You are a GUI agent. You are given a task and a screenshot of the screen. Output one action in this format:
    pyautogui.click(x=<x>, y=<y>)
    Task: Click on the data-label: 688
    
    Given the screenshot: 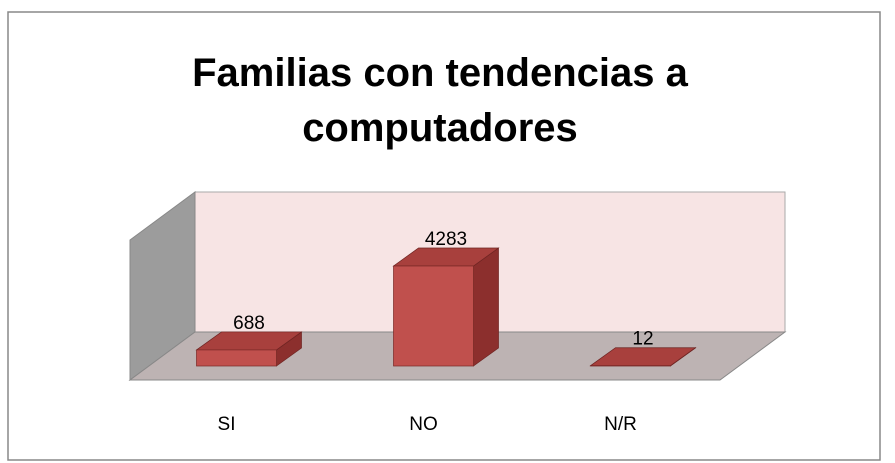 What is the action you would take?
    pyautogui.click(x=249, y=323)
    